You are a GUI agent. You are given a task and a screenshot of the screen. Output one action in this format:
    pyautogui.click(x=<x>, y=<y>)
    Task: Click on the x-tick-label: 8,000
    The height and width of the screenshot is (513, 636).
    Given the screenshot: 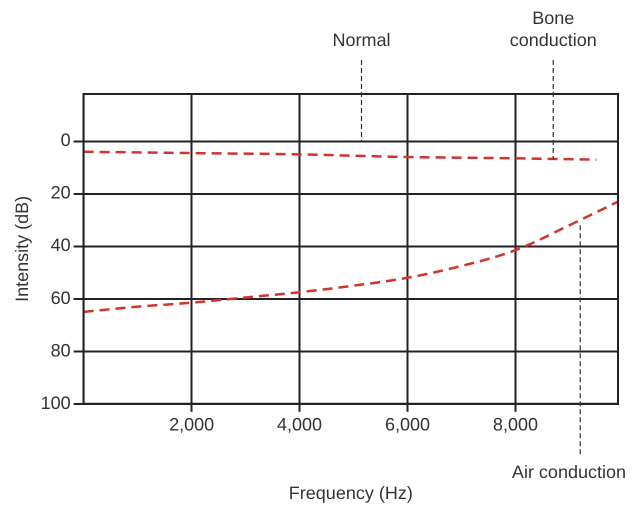 What is the action you would take?
    pyautogui.click(x=515, y=424)
    